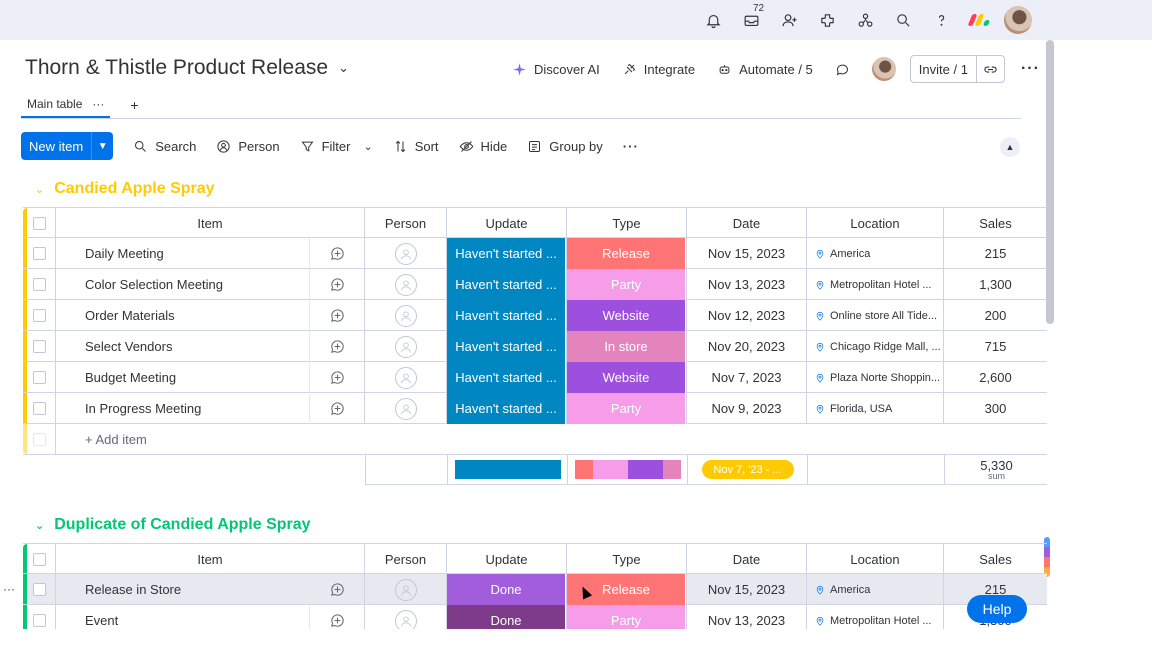 This screenshot has height=648, width=1152. I want to click on notifications-button, so click(713, 20).